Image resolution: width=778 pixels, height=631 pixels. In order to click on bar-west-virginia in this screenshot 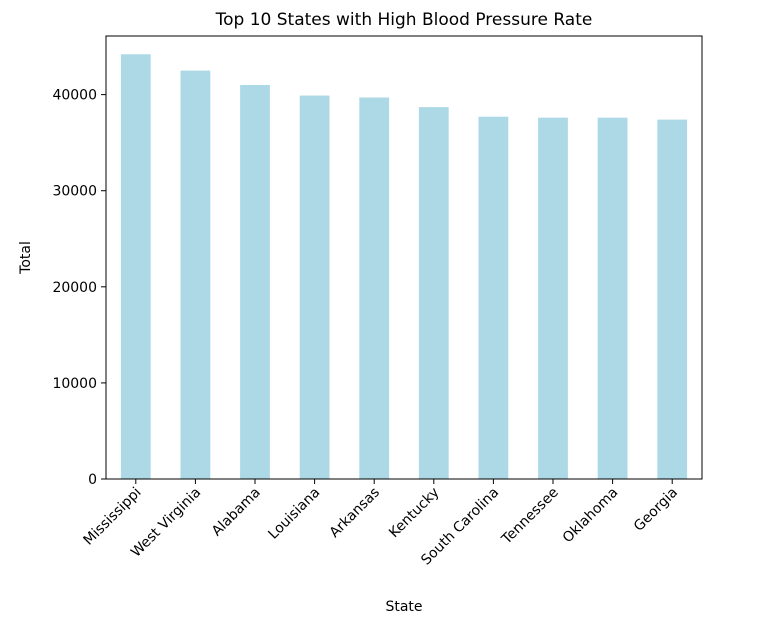, I will do `click(195, 274)`.